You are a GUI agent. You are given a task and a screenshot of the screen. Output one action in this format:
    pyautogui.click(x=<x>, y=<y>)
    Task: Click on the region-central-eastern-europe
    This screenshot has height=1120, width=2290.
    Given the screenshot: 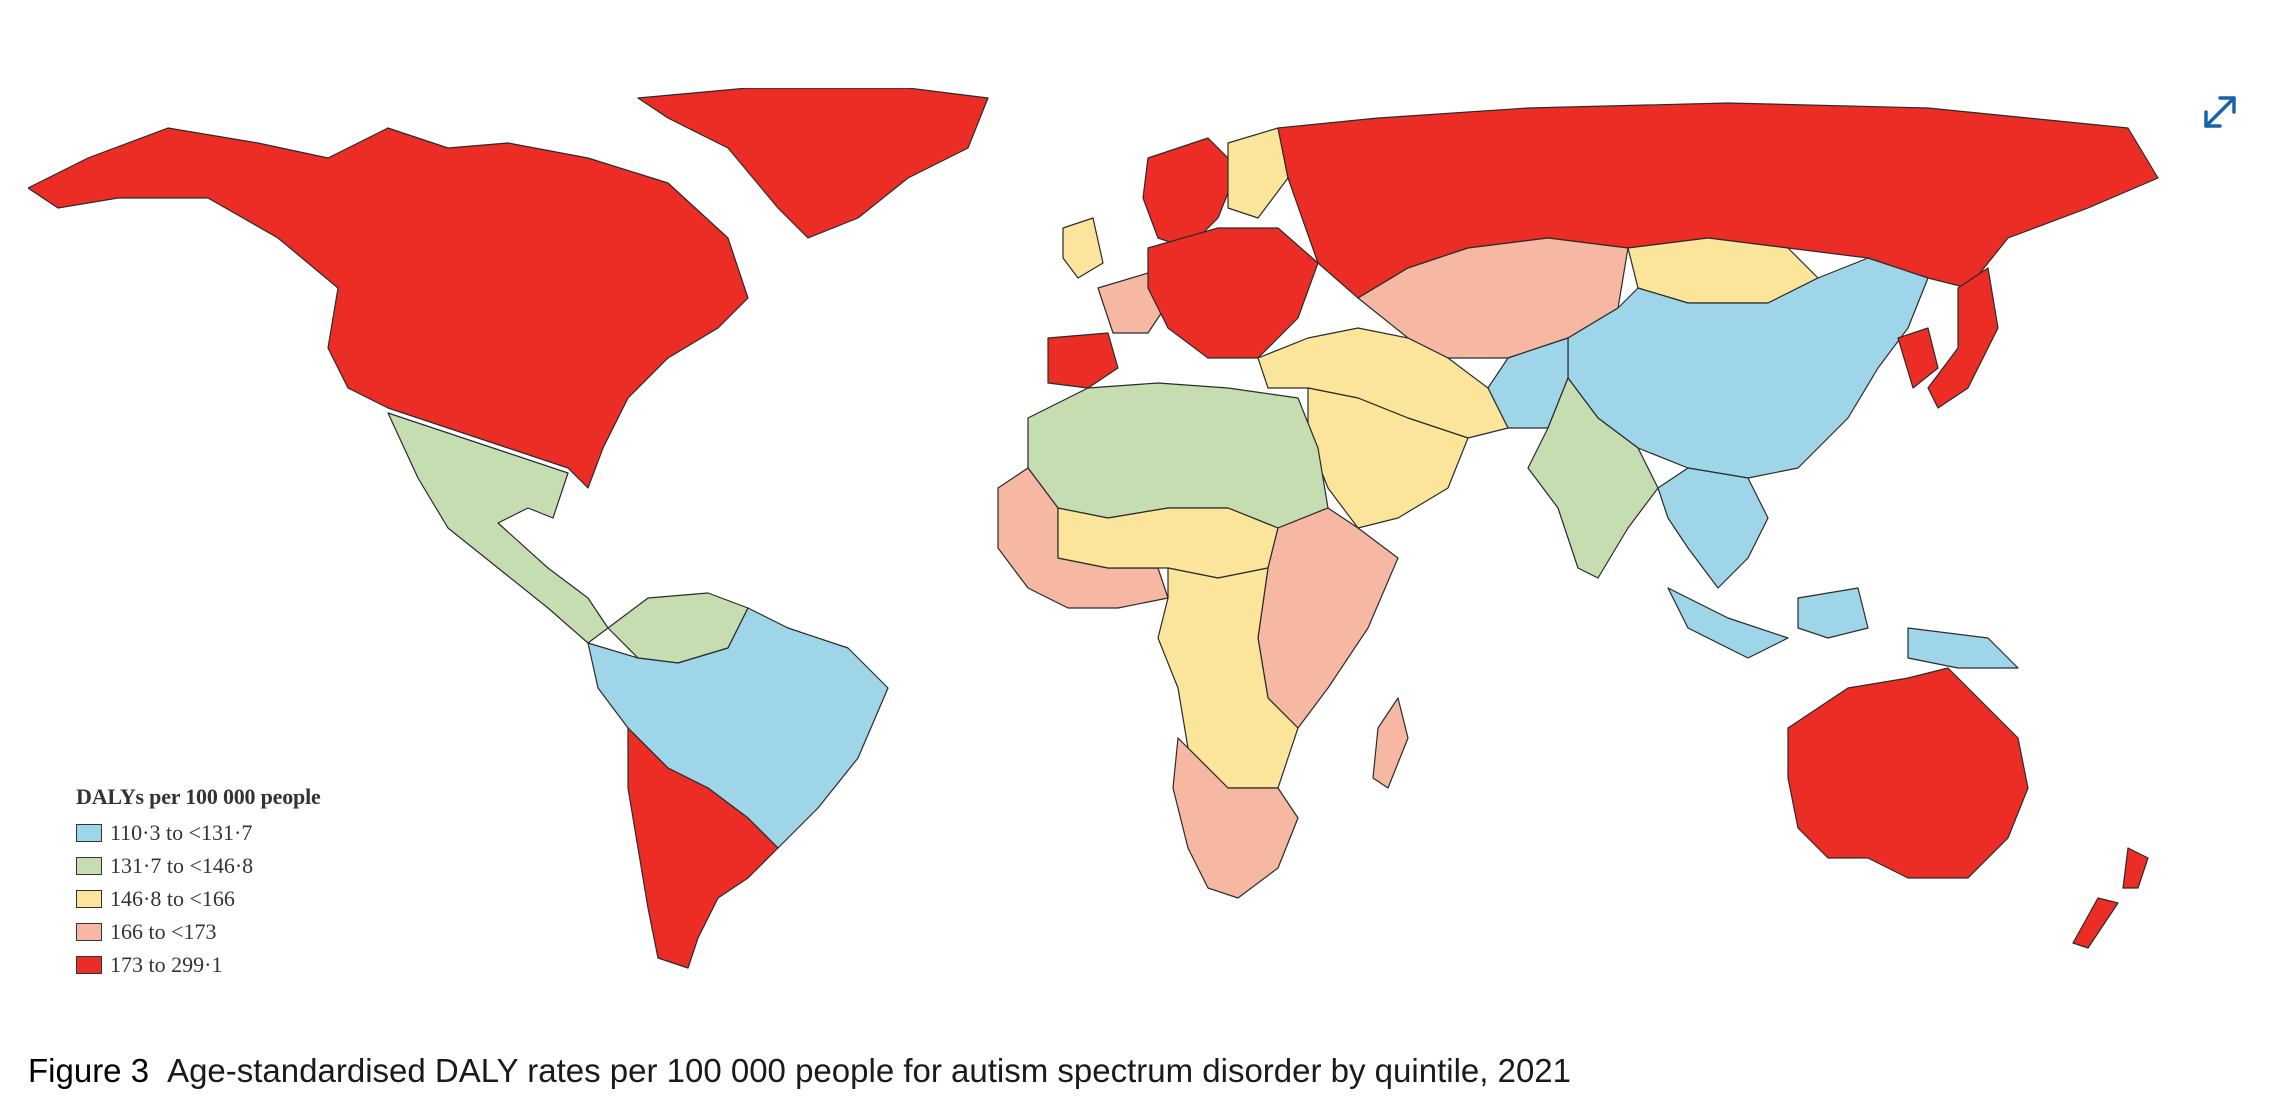 What is the action you would take?
    pyautogui.click(x=1233, y=293)
    